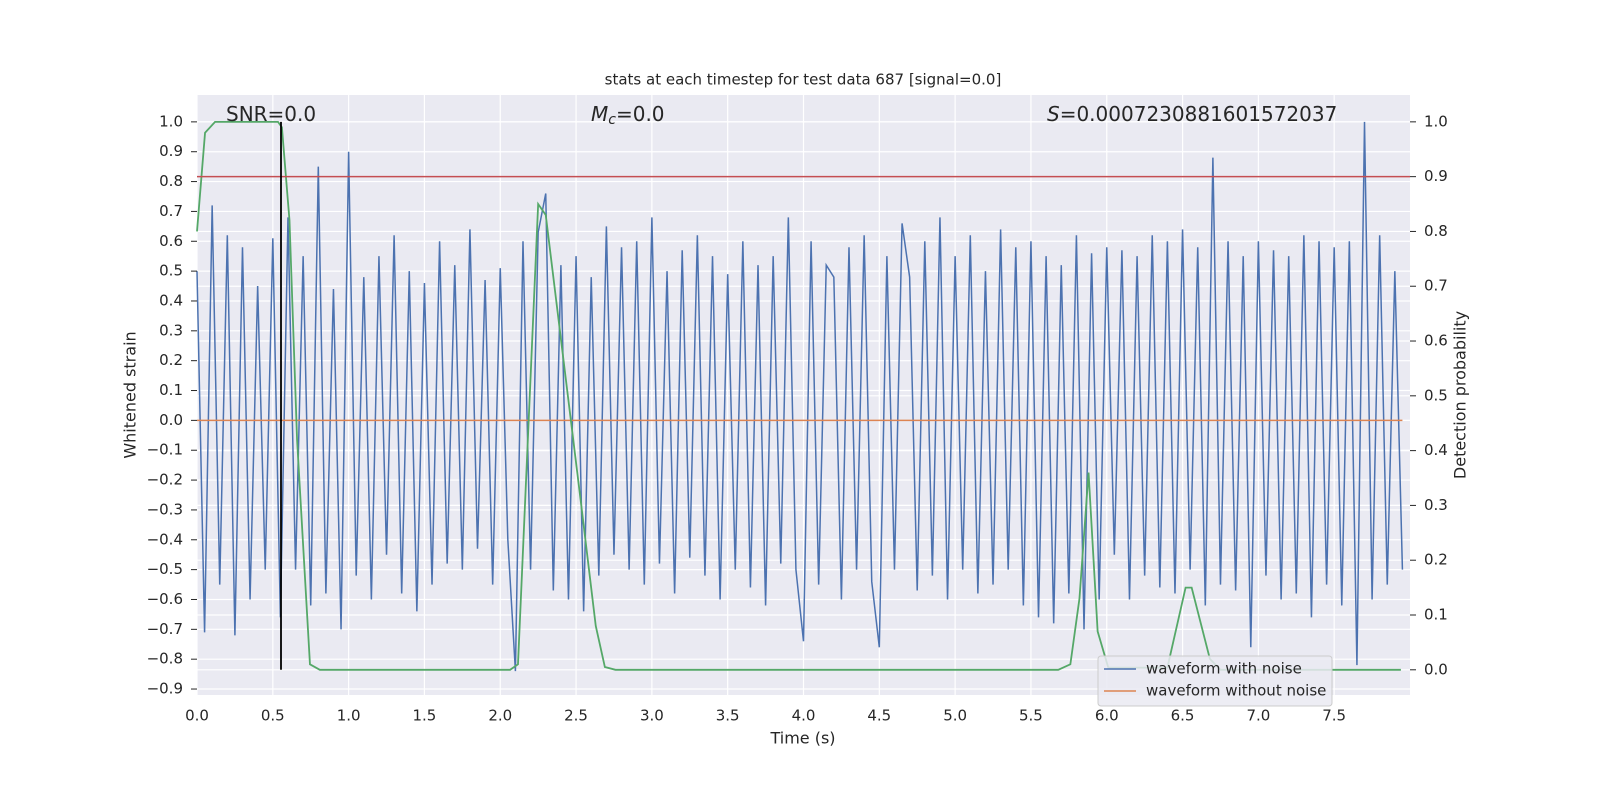 Image resolution: width=1600 pixels, height=800 pixels. What do you see at coordinates (1436, 395) in the screenshot?
I see `y2-tick-label: 0.5` at bounding box center [1436, 395].